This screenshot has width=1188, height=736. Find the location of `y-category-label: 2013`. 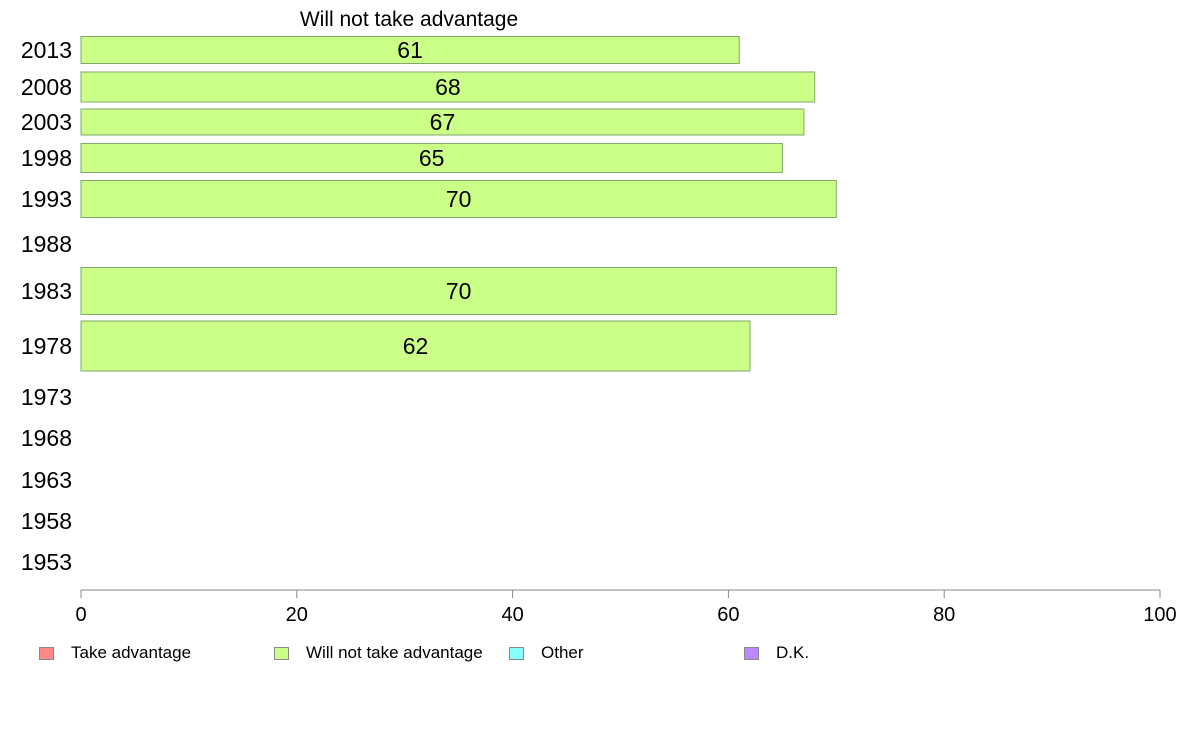

y-category-label: 2013 is located at coordinates (46, 50).